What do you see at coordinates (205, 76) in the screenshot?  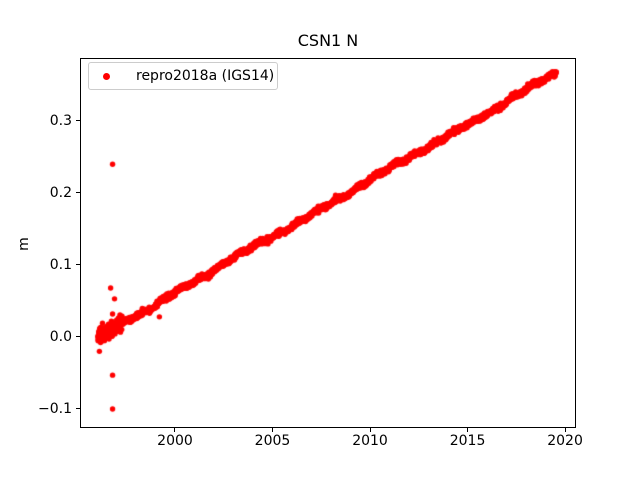 I see `legend-label: repro2018a (IGS14)` at bounding box center [205, 76].